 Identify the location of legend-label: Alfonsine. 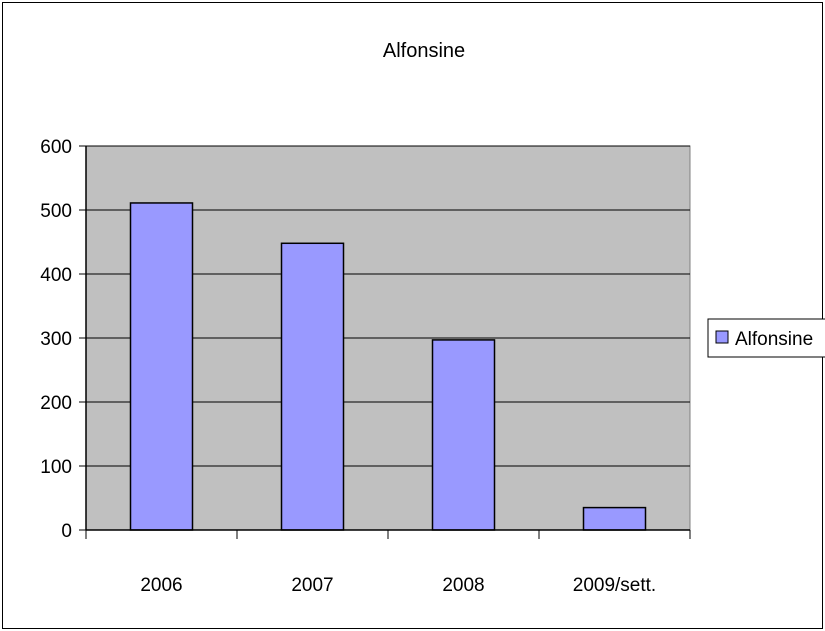
(774, 339).